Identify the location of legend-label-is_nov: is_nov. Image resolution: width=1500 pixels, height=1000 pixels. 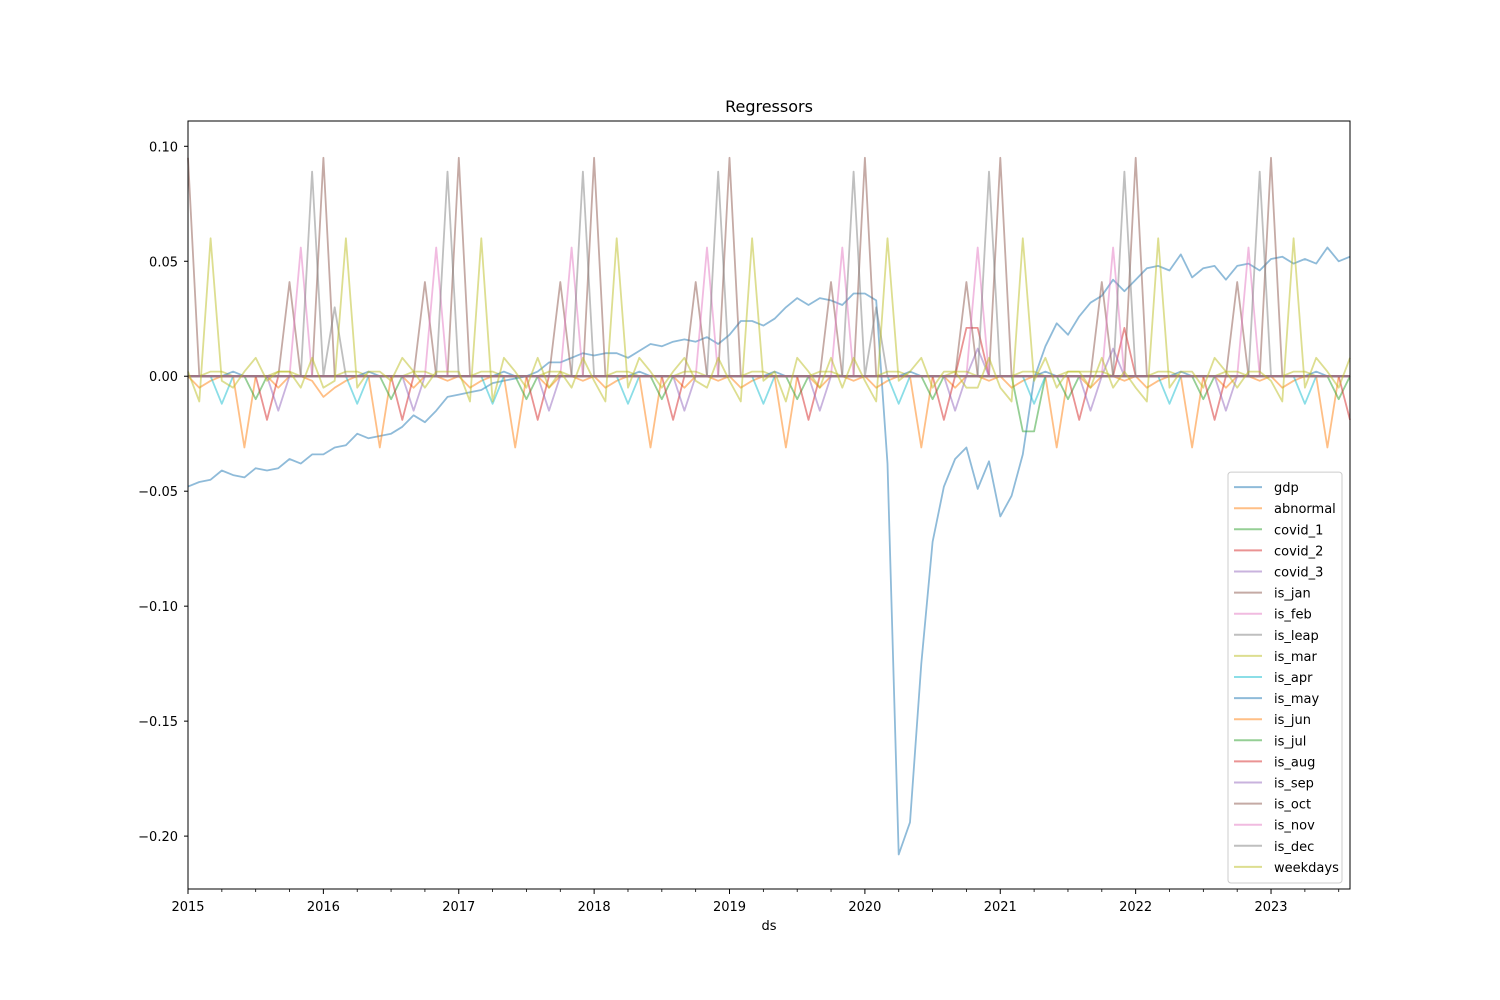
(1294, 826).